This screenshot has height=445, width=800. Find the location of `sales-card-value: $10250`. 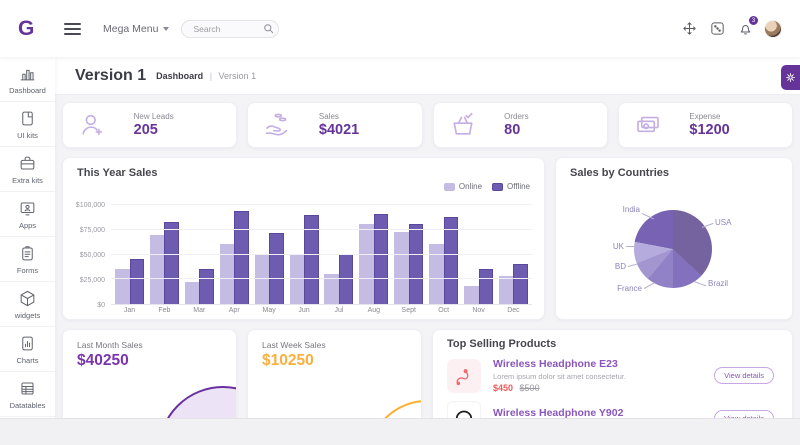

sales-card-value: $10250 is located at coordinates (288, 360).